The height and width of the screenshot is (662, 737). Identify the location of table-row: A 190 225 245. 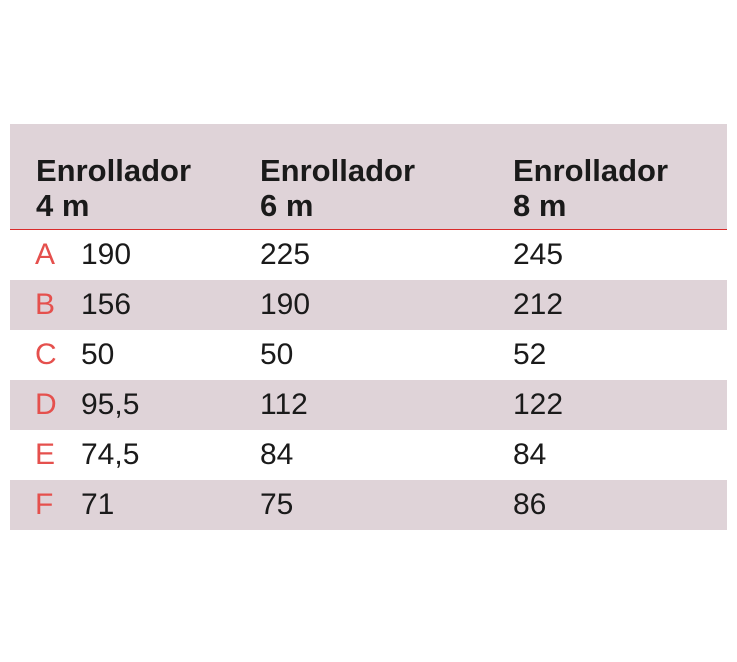
(368, 255).